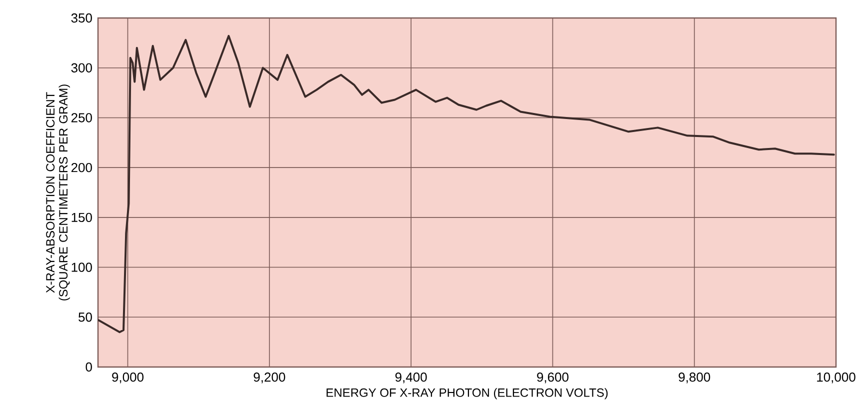 The width and height of the screenshot is (866, 415). I want to click on x-tick-label: 9,200, so click(270, 378).